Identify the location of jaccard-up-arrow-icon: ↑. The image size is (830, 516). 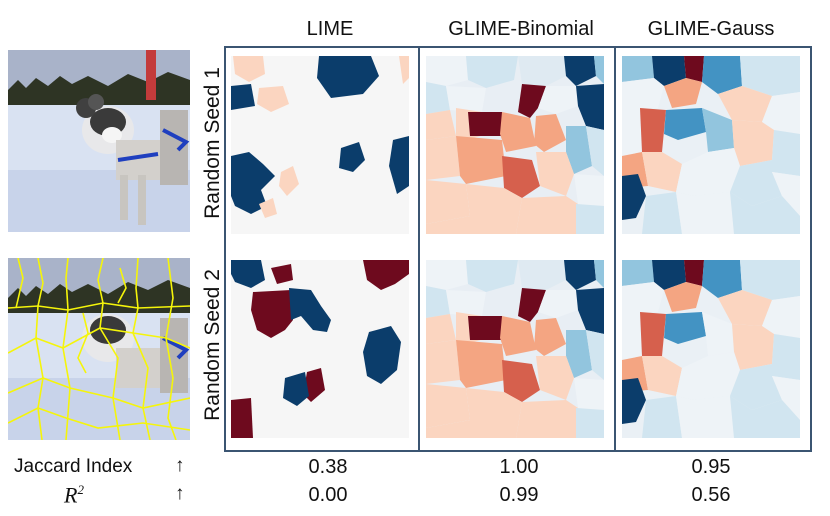
(180, 465).